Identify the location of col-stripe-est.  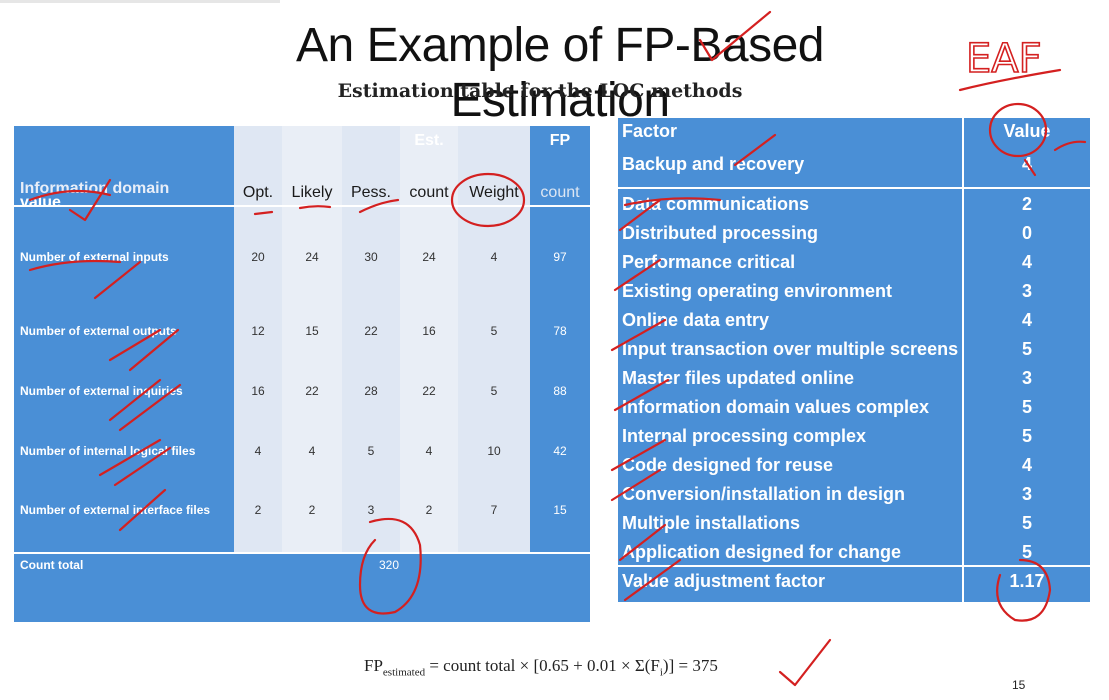
(429, 339).